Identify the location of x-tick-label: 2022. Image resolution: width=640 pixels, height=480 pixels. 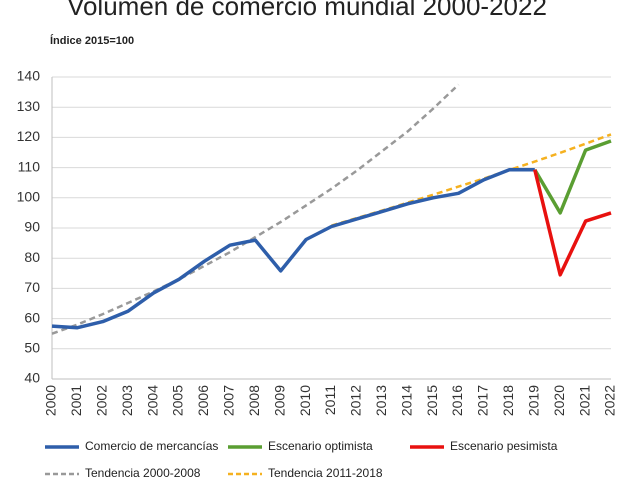
(610, 400).